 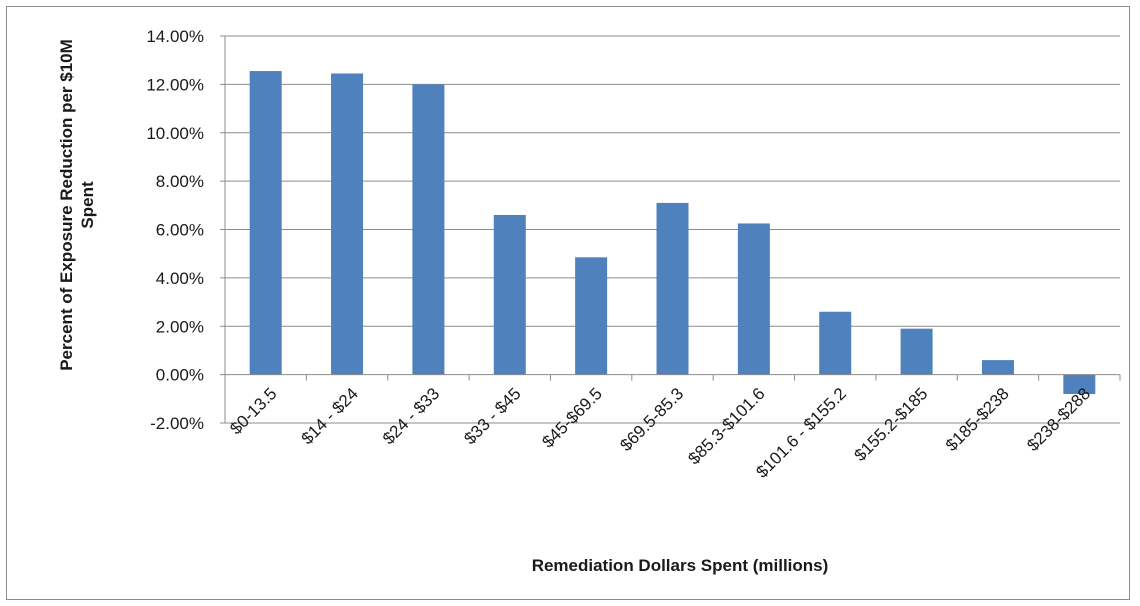 What do you see at coordinates (175, 84) in the screenshot?
I see `y-tick-label: 12.00%` at bounding box center [175, 84].